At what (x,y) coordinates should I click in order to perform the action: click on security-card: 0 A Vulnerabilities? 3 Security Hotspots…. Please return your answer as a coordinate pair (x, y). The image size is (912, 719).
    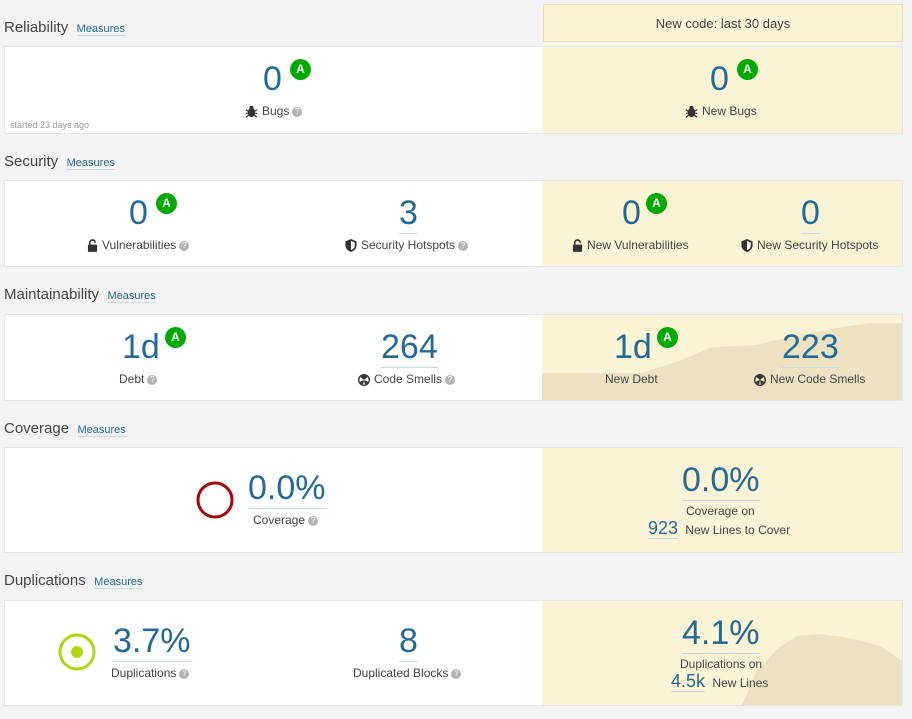
    Looking at the image, I should click on (453, 223).